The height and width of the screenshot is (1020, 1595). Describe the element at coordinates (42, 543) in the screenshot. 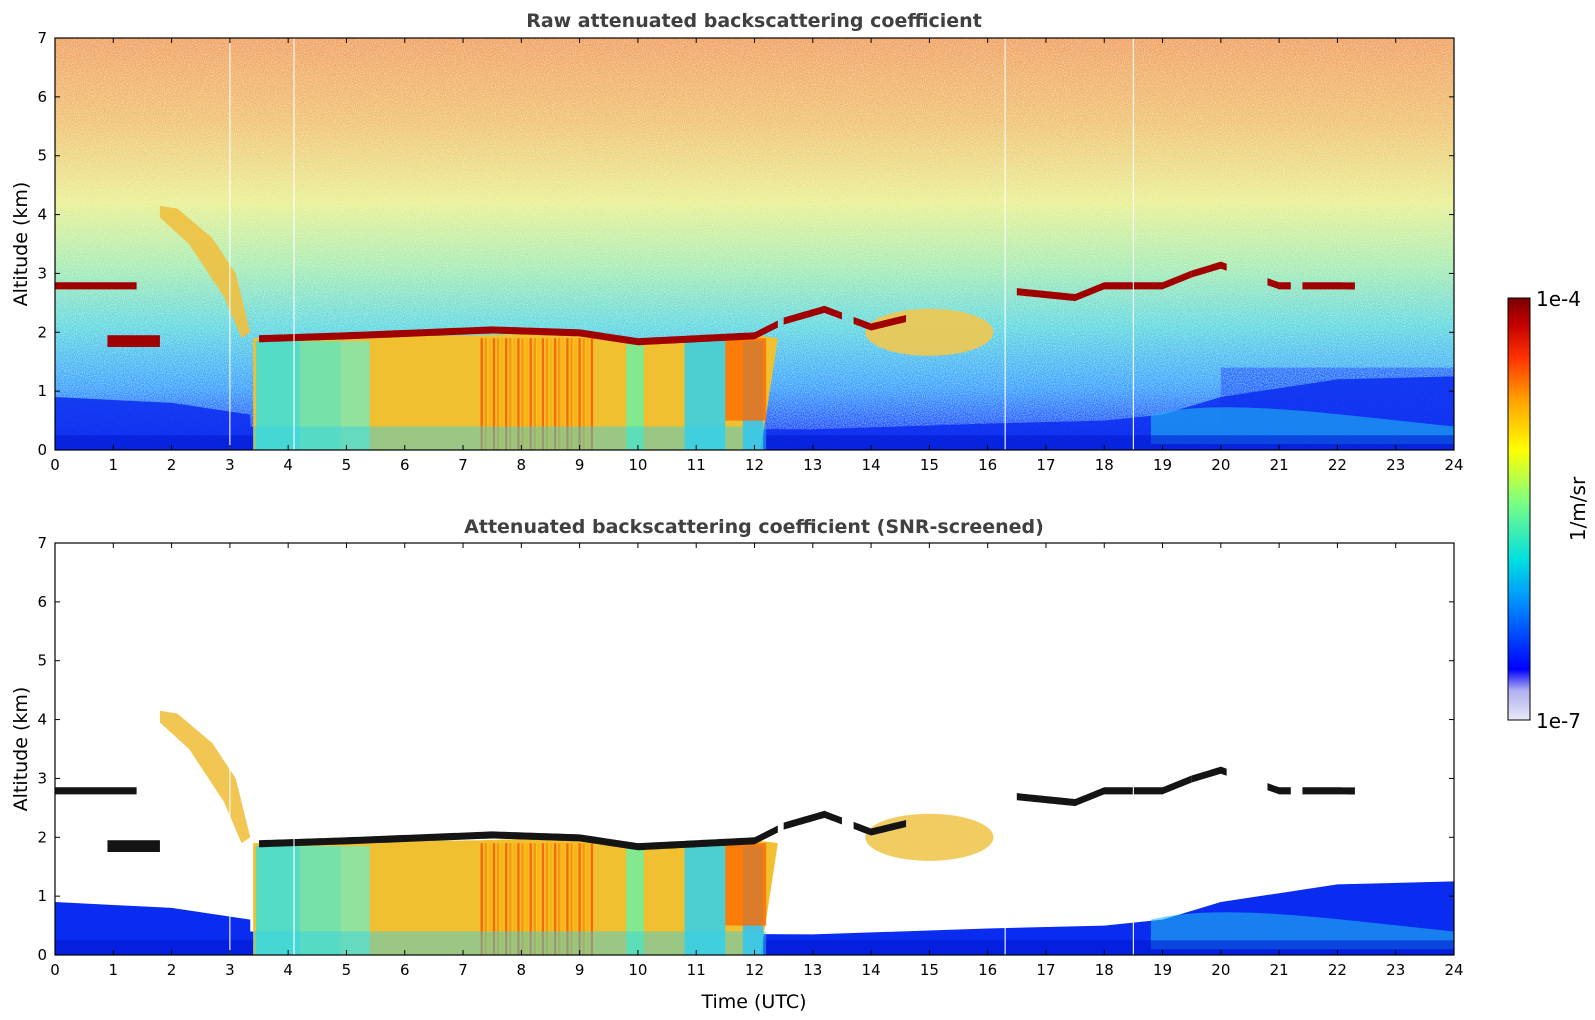

I see `y-tick-label: 7` at that location.